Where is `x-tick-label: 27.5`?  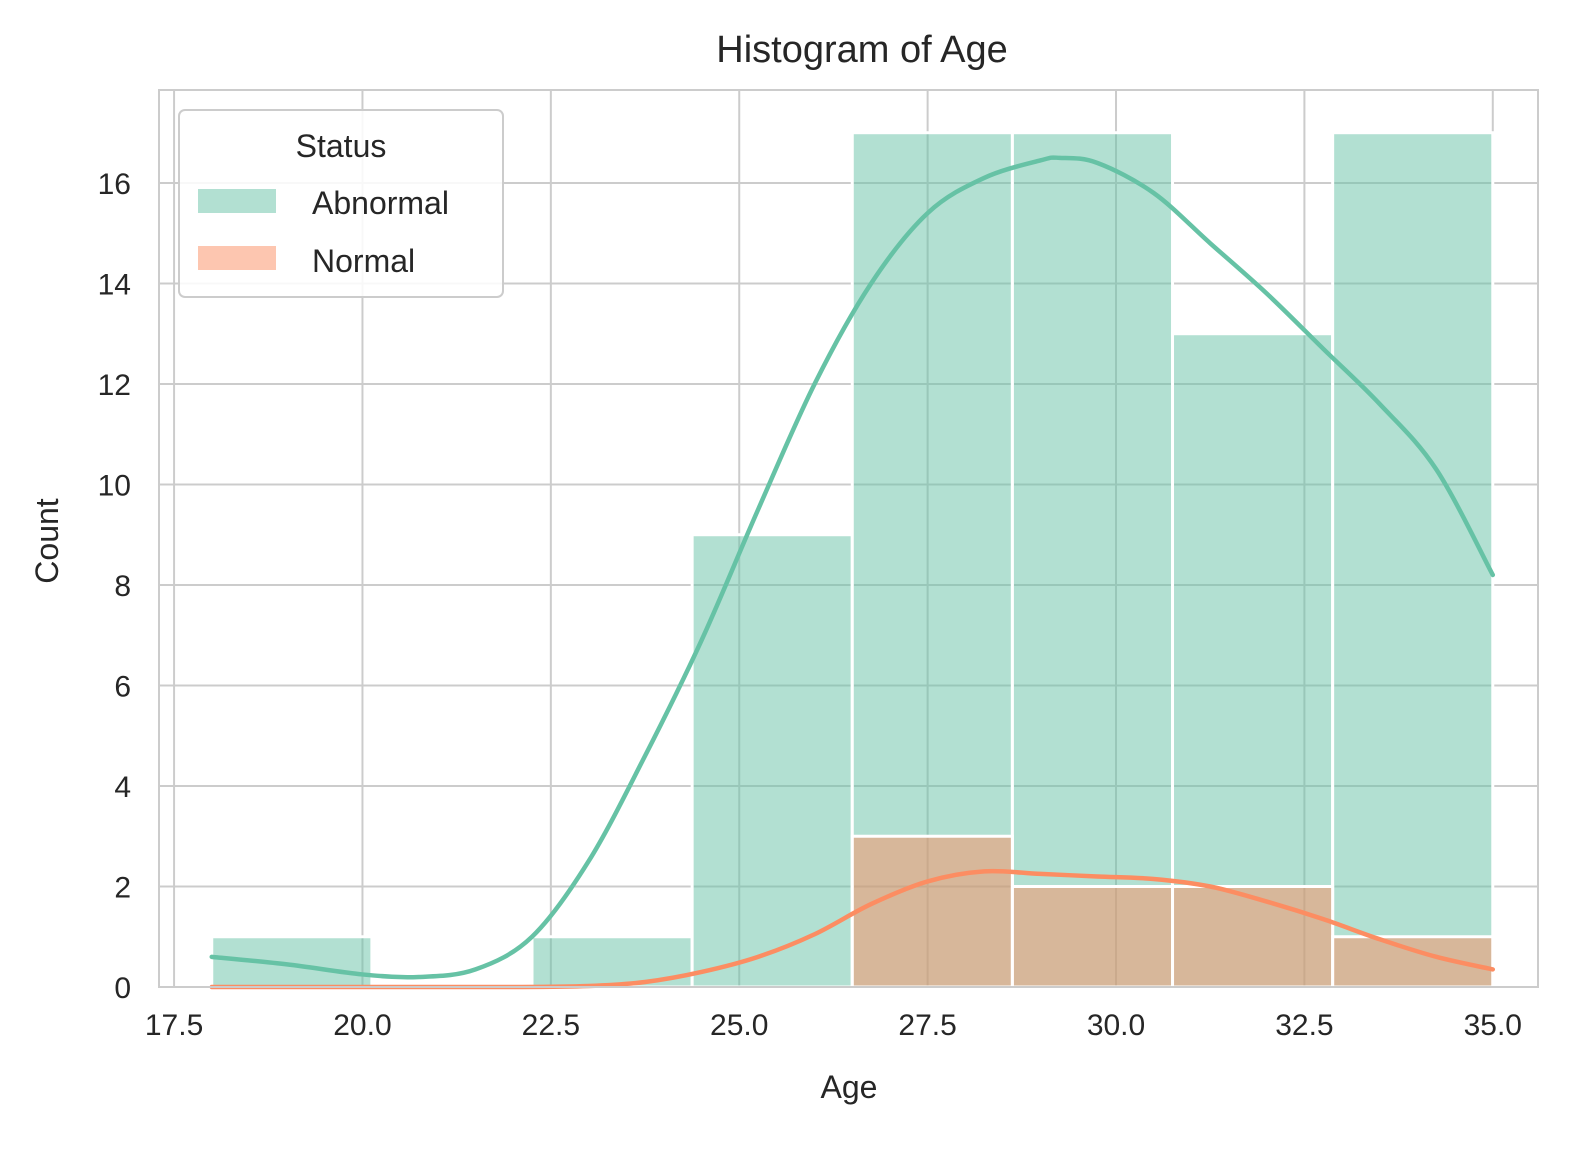
x-tick-label: 27.5 is located at coordinates (927, 1025).